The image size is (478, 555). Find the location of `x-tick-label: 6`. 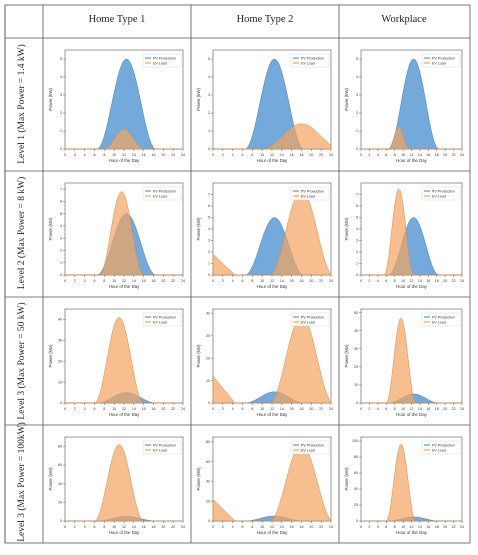

x-tick-label: 6 is located at coordinates (386, 527).